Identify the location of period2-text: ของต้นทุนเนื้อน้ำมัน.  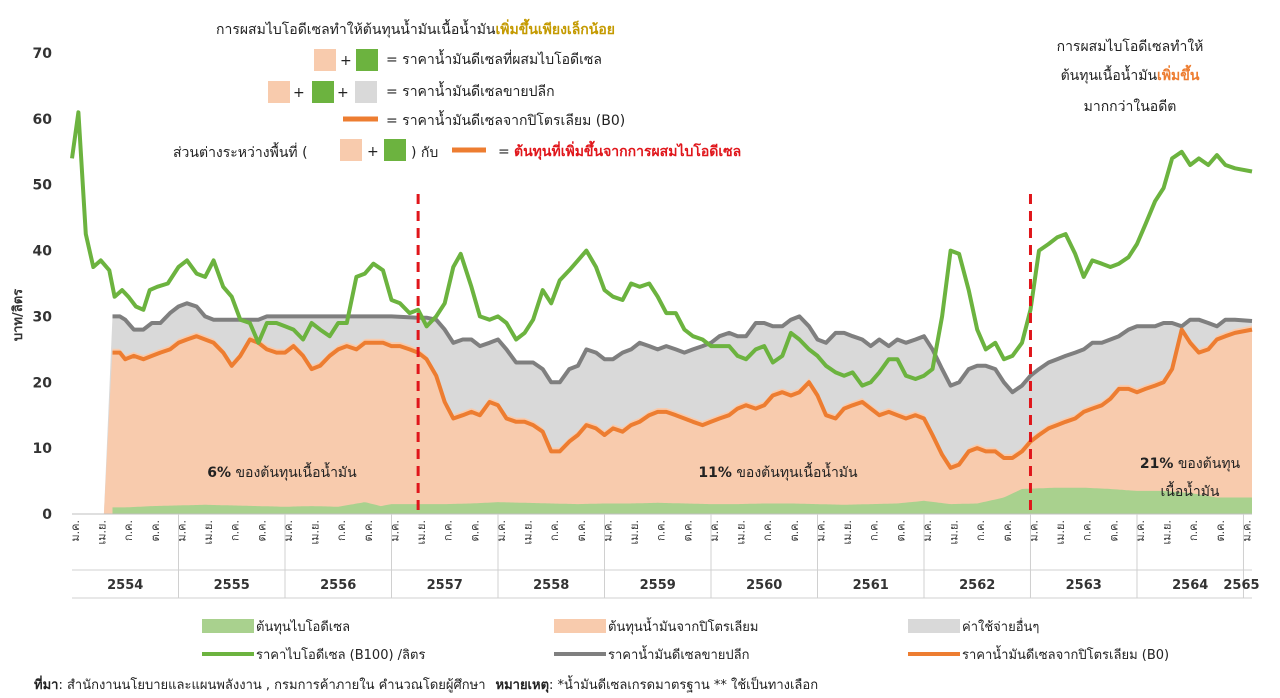
(795, 471).